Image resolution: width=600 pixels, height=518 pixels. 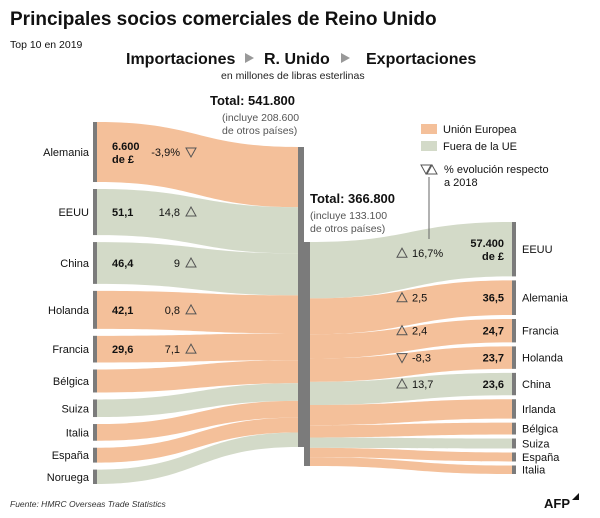 I want to click on import-value-label: de £, so click(x=123, y=160).